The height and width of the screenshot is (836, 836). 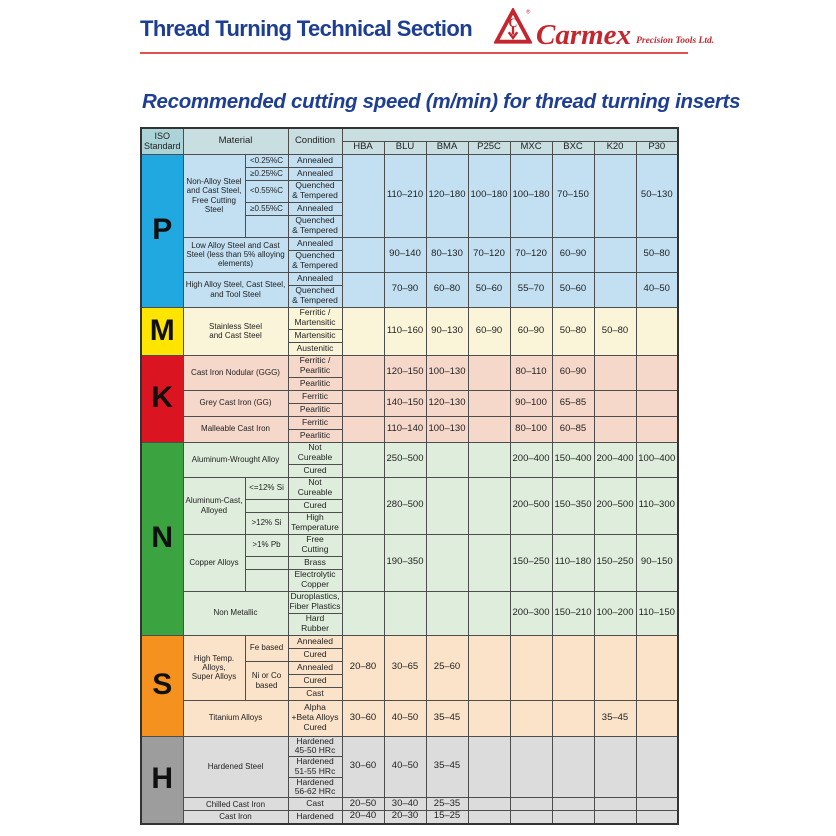 I want to click on material-cell: Aluminum-Cast, Alloyed, so click(x=214, y=505).